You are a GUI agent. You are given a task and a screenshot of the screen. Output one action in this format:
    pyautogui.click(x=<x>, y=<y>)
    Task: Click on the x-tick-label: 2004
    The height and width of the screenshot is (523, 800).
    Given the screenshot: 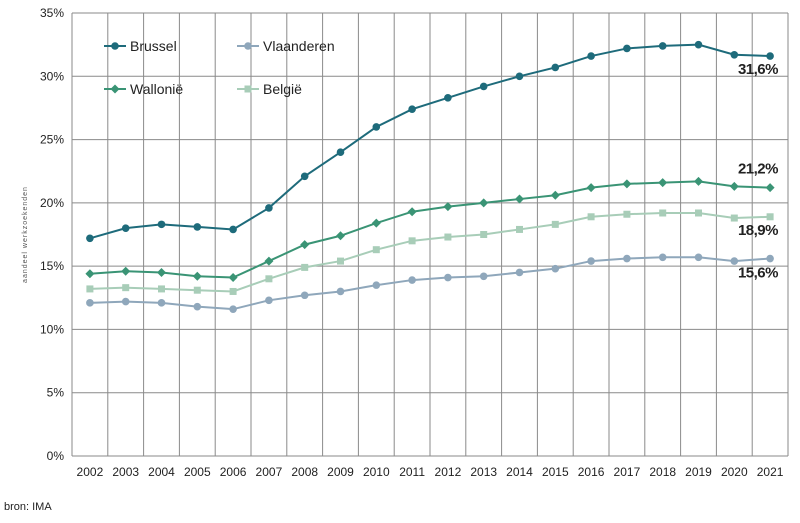 What is the action you would take?
    pyautogui.click(x=161, y=472)
    